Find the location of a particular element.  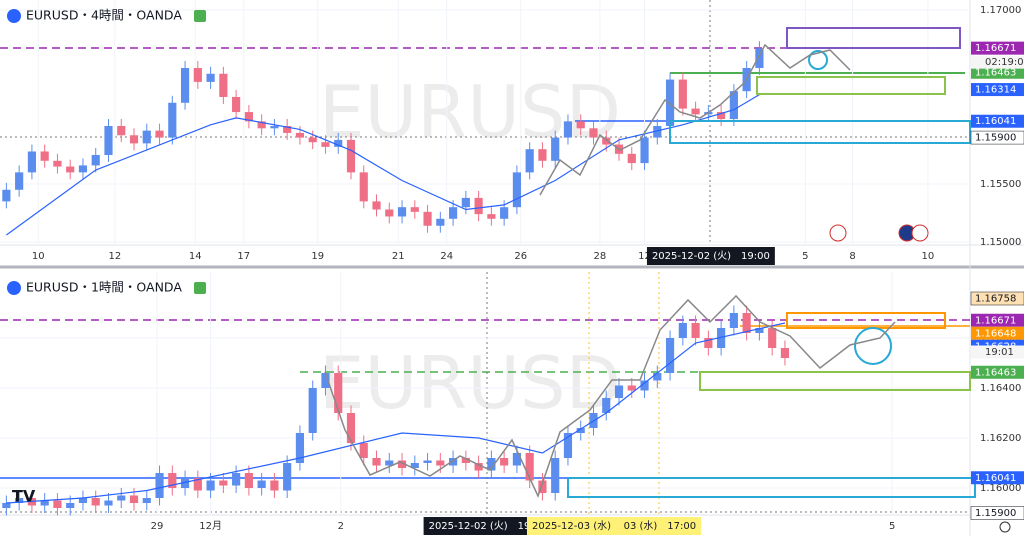

logo: TV is located at coordinates (24, 496).